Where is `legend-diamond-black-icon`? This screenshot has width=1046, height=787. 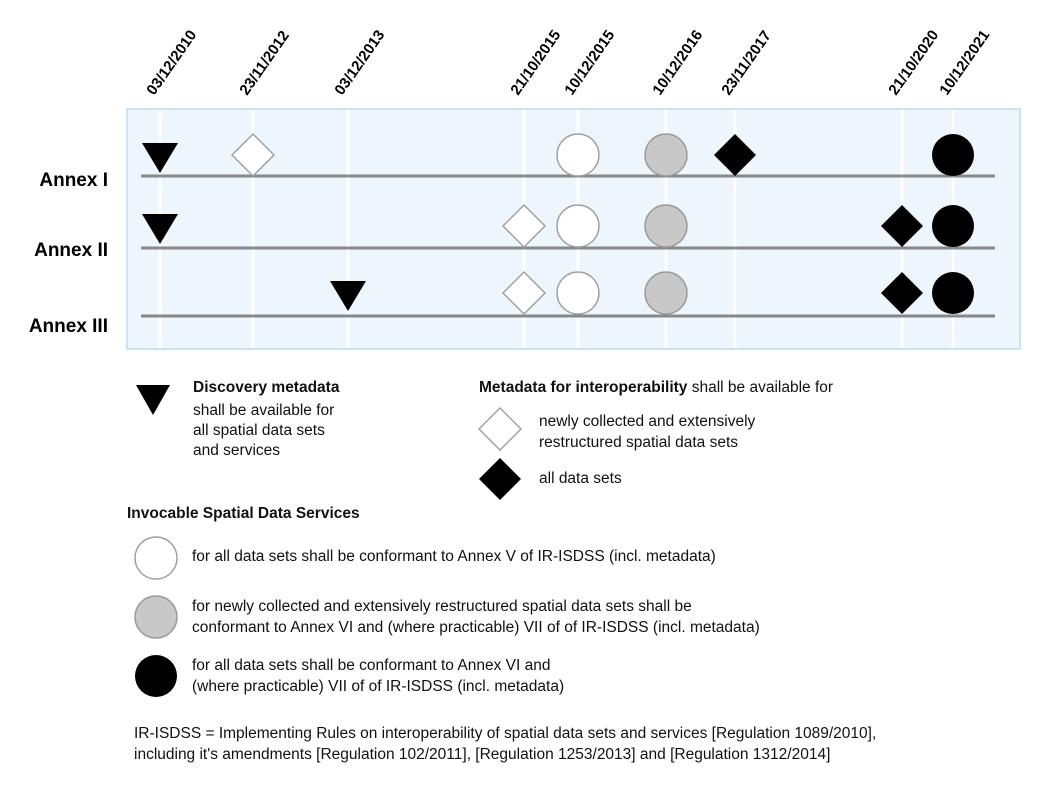 legend-diamond-black-icon is located at coordinates (500, 479).